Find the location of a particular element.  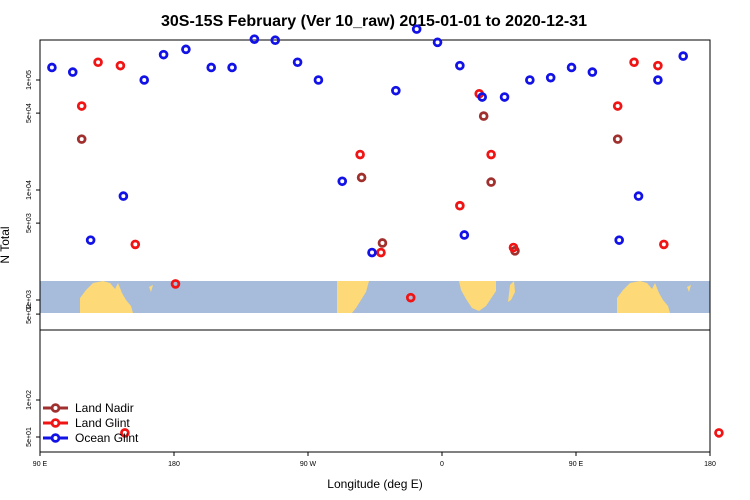

legend-label-ocean-glint: Ocean Glint is located at coordinates (107, 438).